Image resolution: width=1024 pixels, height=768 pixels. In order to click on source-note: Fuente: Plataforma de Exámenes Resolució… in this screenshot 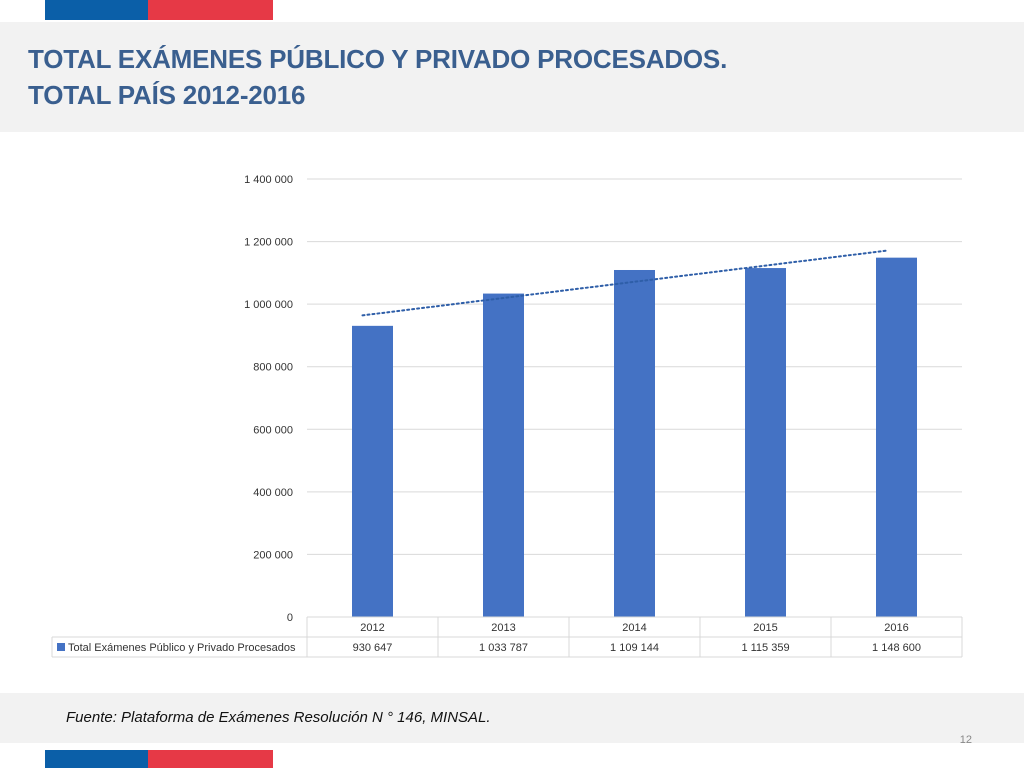, I will do `click(278, 717)`.